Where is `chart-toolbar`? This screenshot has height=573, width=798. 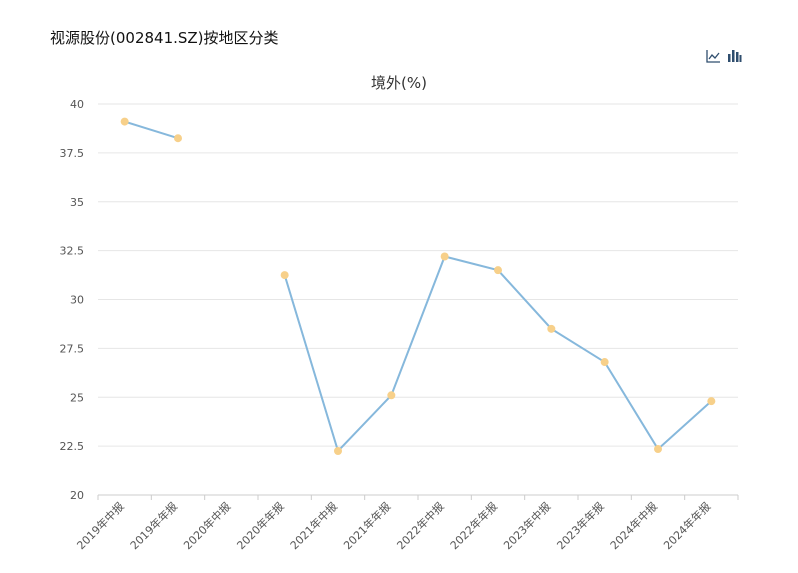
chart-toolbar is located at coordinates (724, 56).